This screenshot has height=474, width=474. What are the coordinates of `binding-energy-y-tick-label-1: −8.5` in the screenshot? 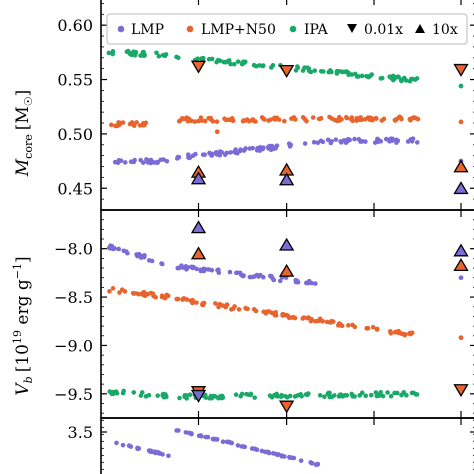 It's located at (73, 297).